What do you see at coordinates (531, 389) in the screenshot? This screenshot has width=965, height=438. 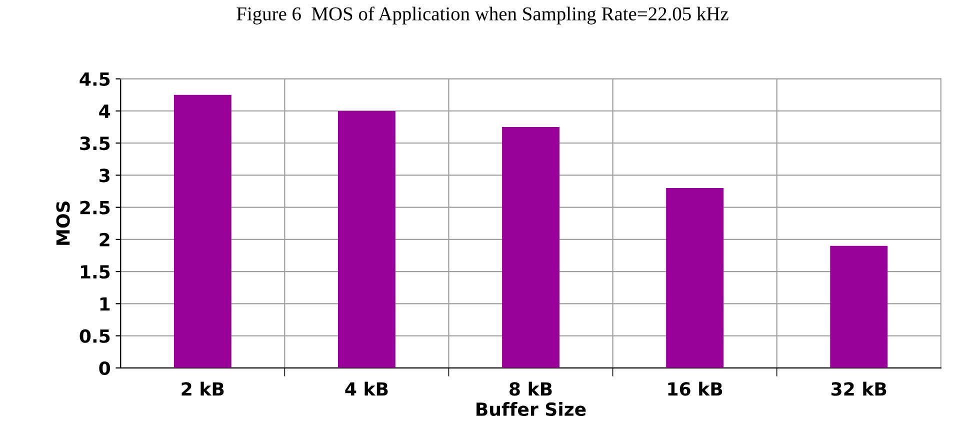 I see `x-tick-label: 8 kB` at bounding box center [531, 389].